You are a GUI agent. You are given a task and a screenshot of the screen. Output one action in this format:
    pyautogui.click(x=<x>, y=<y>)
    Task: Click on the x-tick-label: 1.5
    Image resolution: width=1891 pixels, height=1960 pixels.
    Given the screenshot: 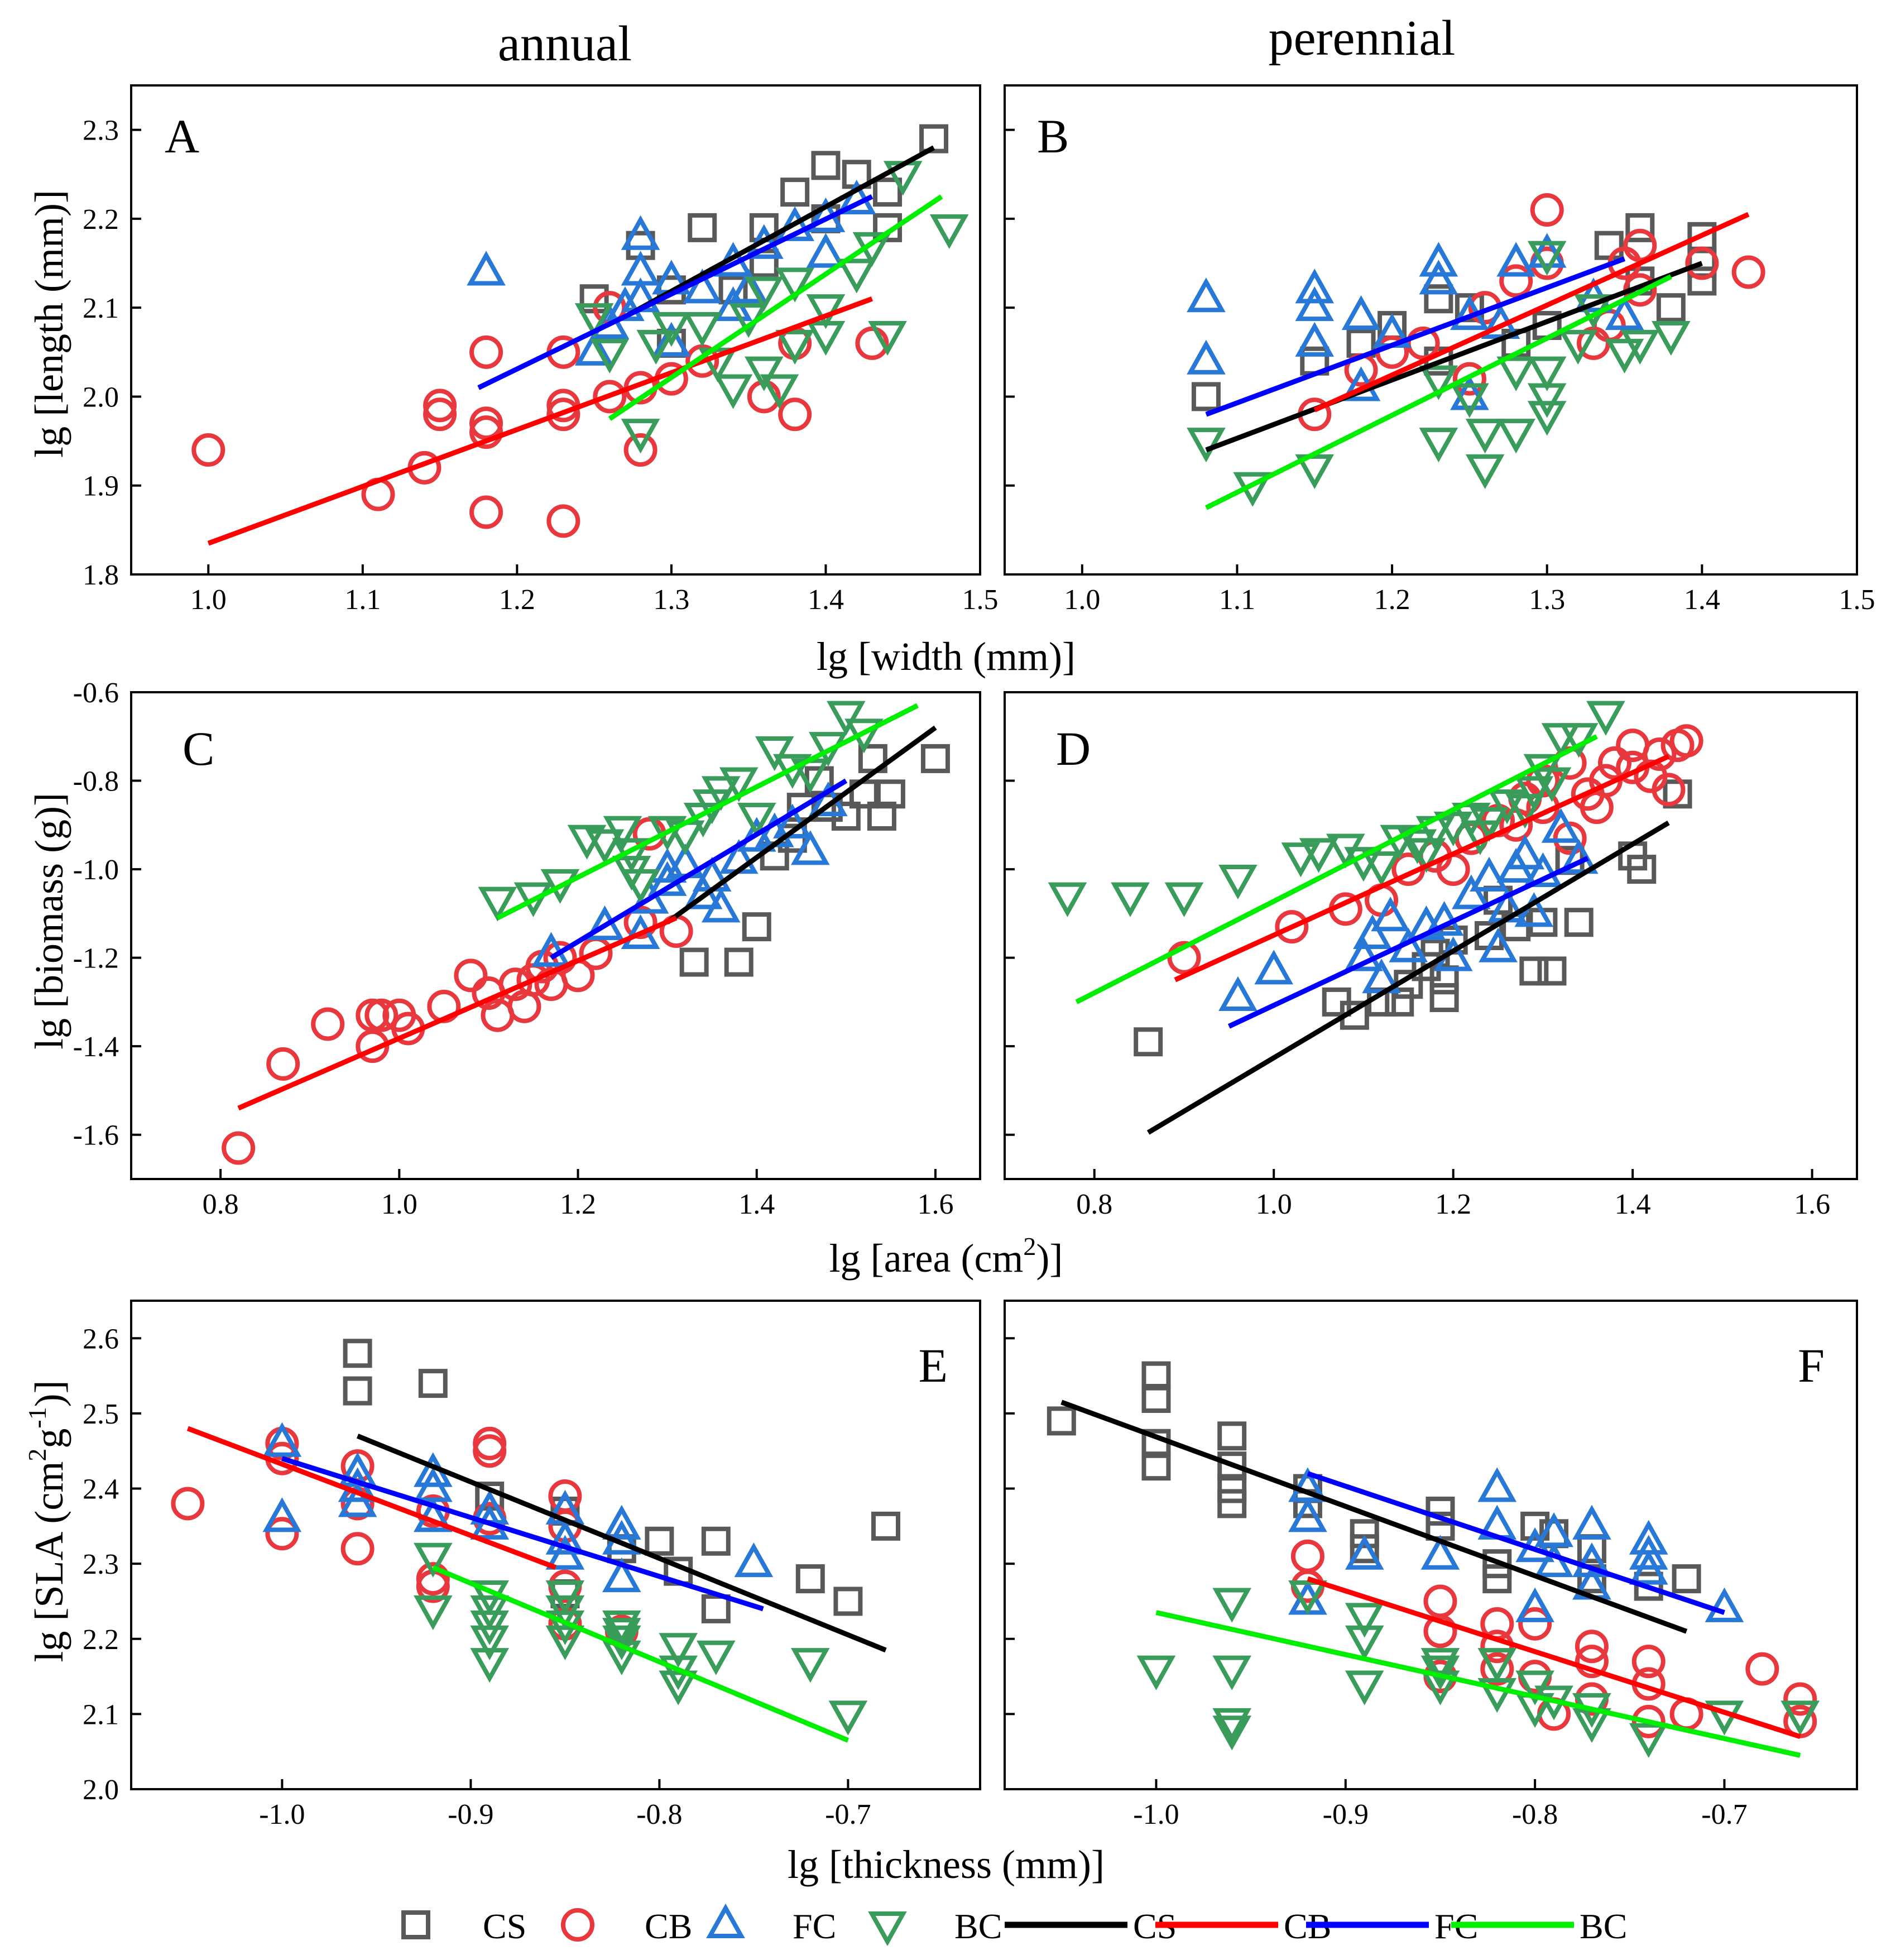 What is the action you would take?
    pyautogui.click(x=980, y=600)
    